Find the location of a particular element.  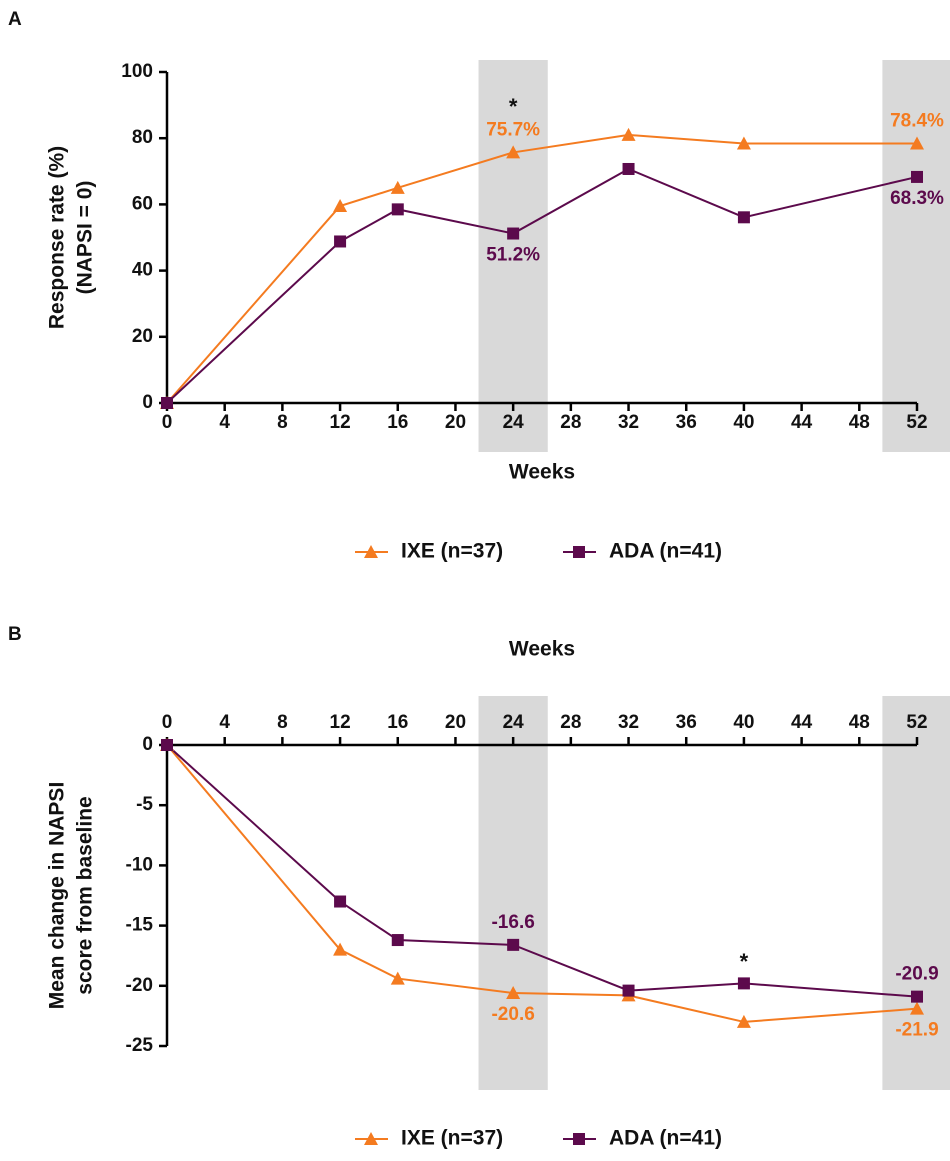

panel-label: A is located at coordinates (15, 19).